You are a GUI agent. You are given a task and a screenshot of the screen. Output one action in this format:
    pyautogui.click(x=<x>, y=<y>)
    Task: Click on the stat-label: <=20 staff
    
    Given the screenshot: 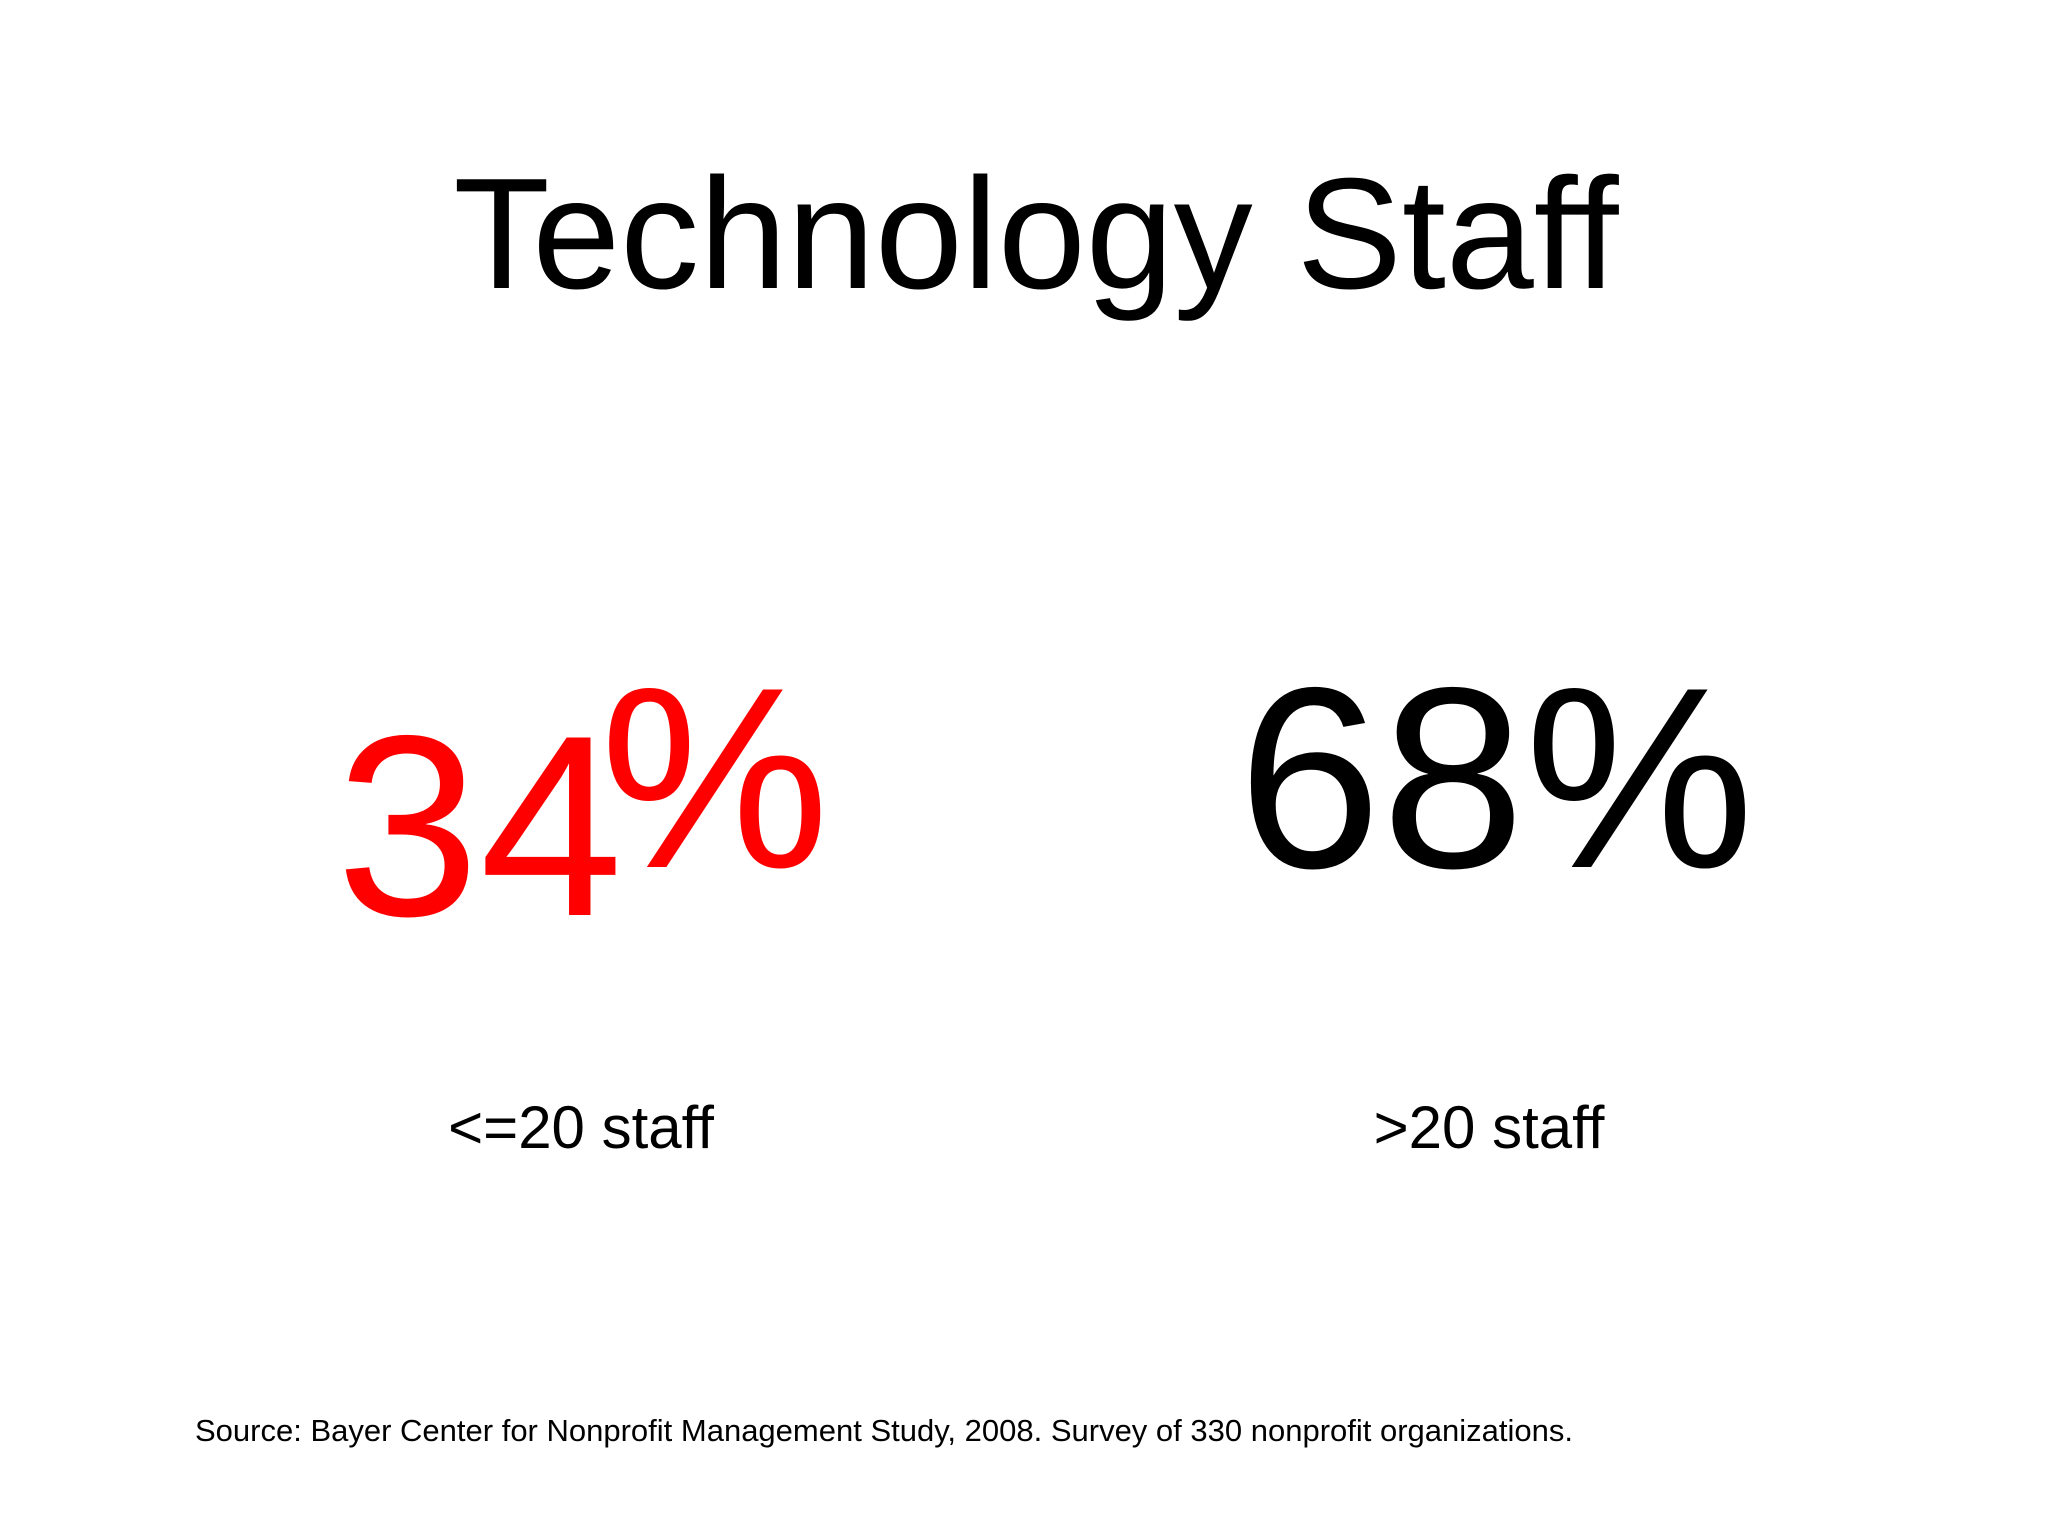 What is the action you would take?
    pyautogui.click(x=581, y=1127)
    